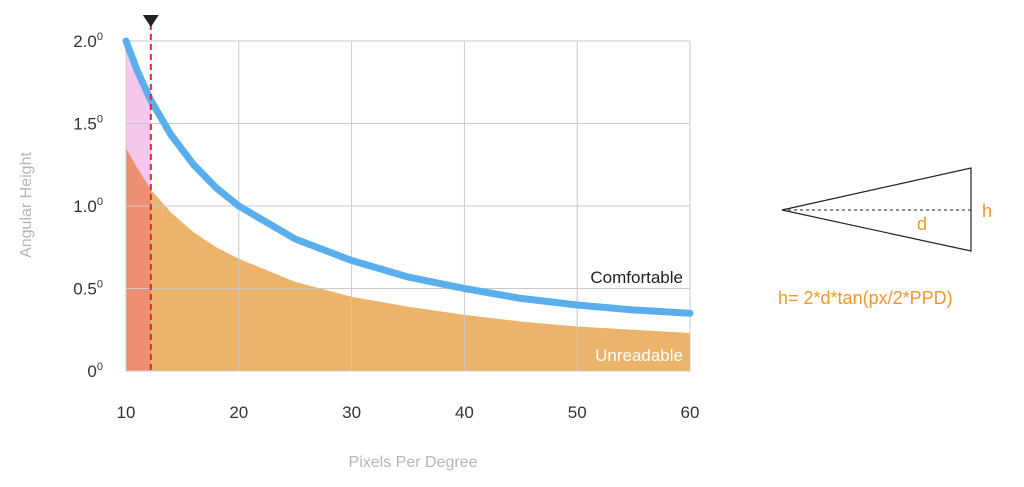 This screenshot has height=487, width=1024. Describe the element at coordinates (138, 115) in the screenshot. I see `pink-zone` at that location.